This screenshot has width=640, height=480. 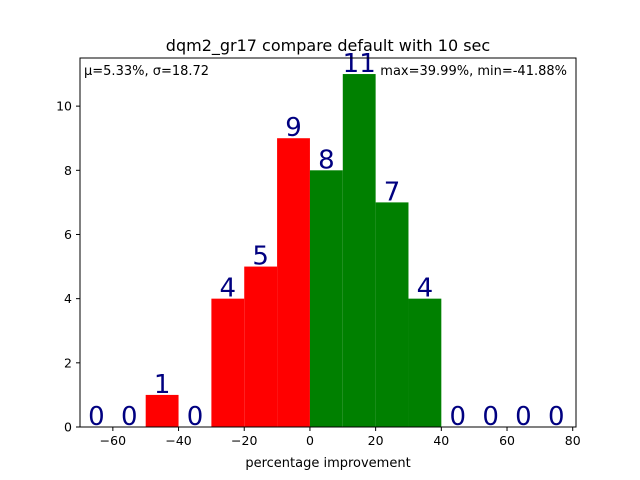 What do you see at coordinates (178, 440) in the screenshot?
I see `x-tick-label: −40` at bounding box center [178, 440].